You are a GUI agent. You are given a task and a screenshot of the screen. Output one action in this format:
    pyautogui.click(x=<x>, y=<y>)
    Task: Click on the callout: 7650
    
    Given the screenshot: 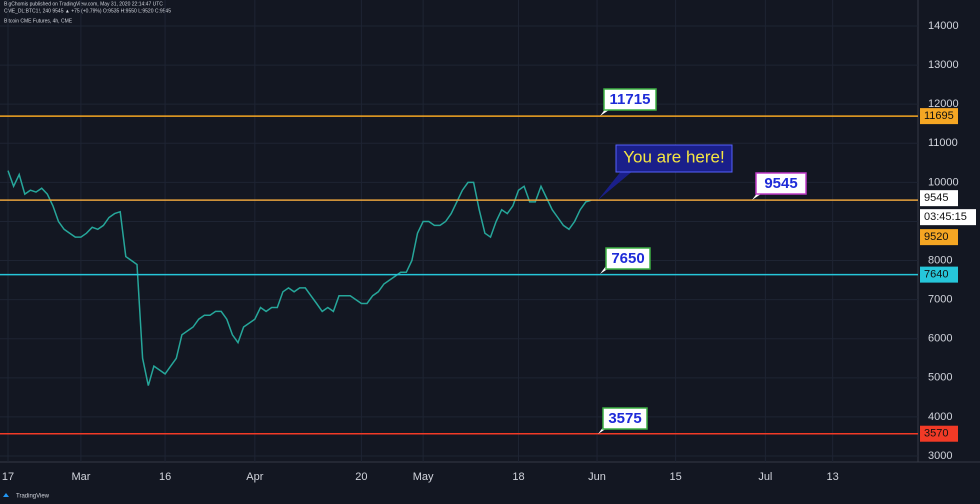 What is the action you would take?
    pyautogui.click(x=625, y=260)
    